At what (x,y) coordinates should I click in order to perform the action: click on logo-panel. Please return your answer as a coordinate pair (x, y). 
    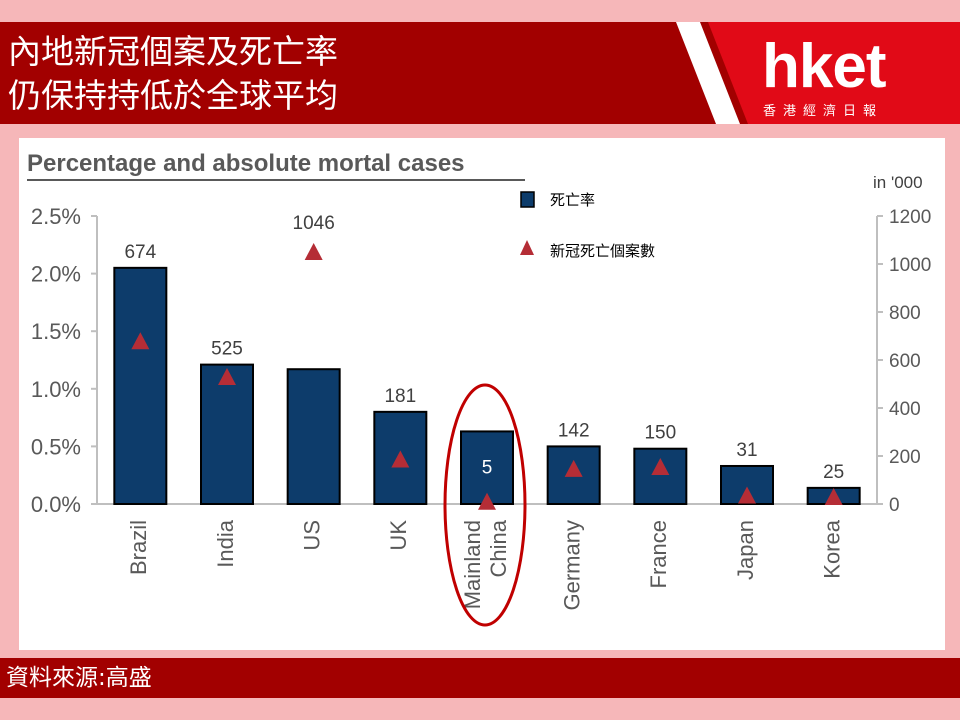
    Looking at the image, I should click on (818, 73).